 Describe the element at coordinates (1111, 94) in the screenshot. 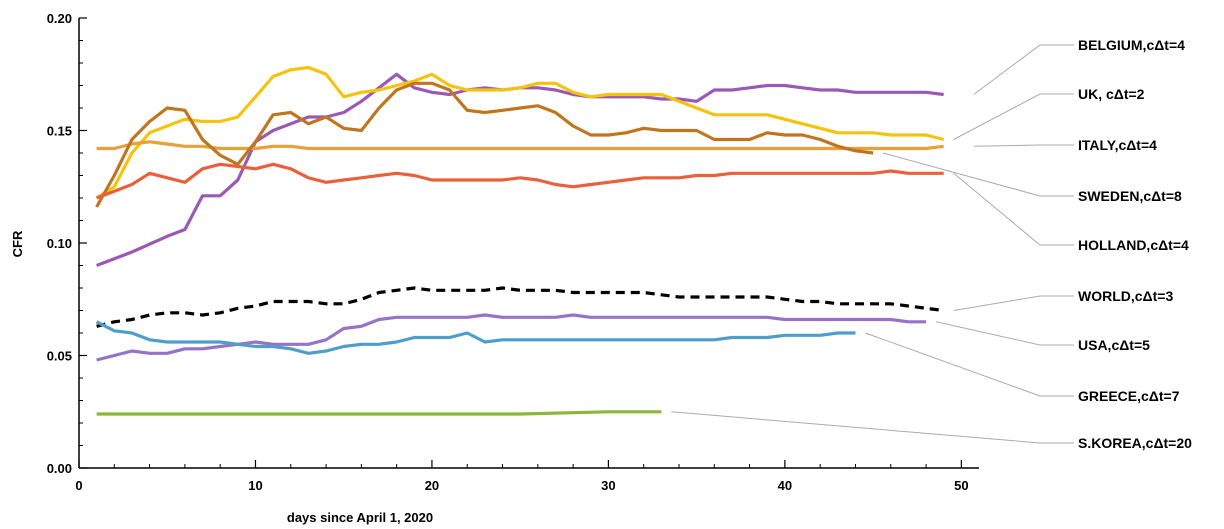

I see `legend-label: UK, cΔt=2` at that location.